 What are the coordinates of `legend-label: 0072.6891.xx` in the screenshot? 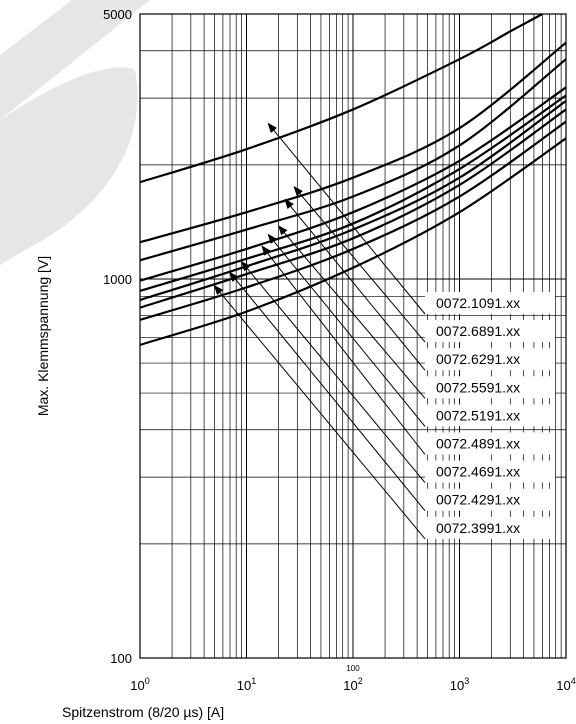 It's located at (478, 331).